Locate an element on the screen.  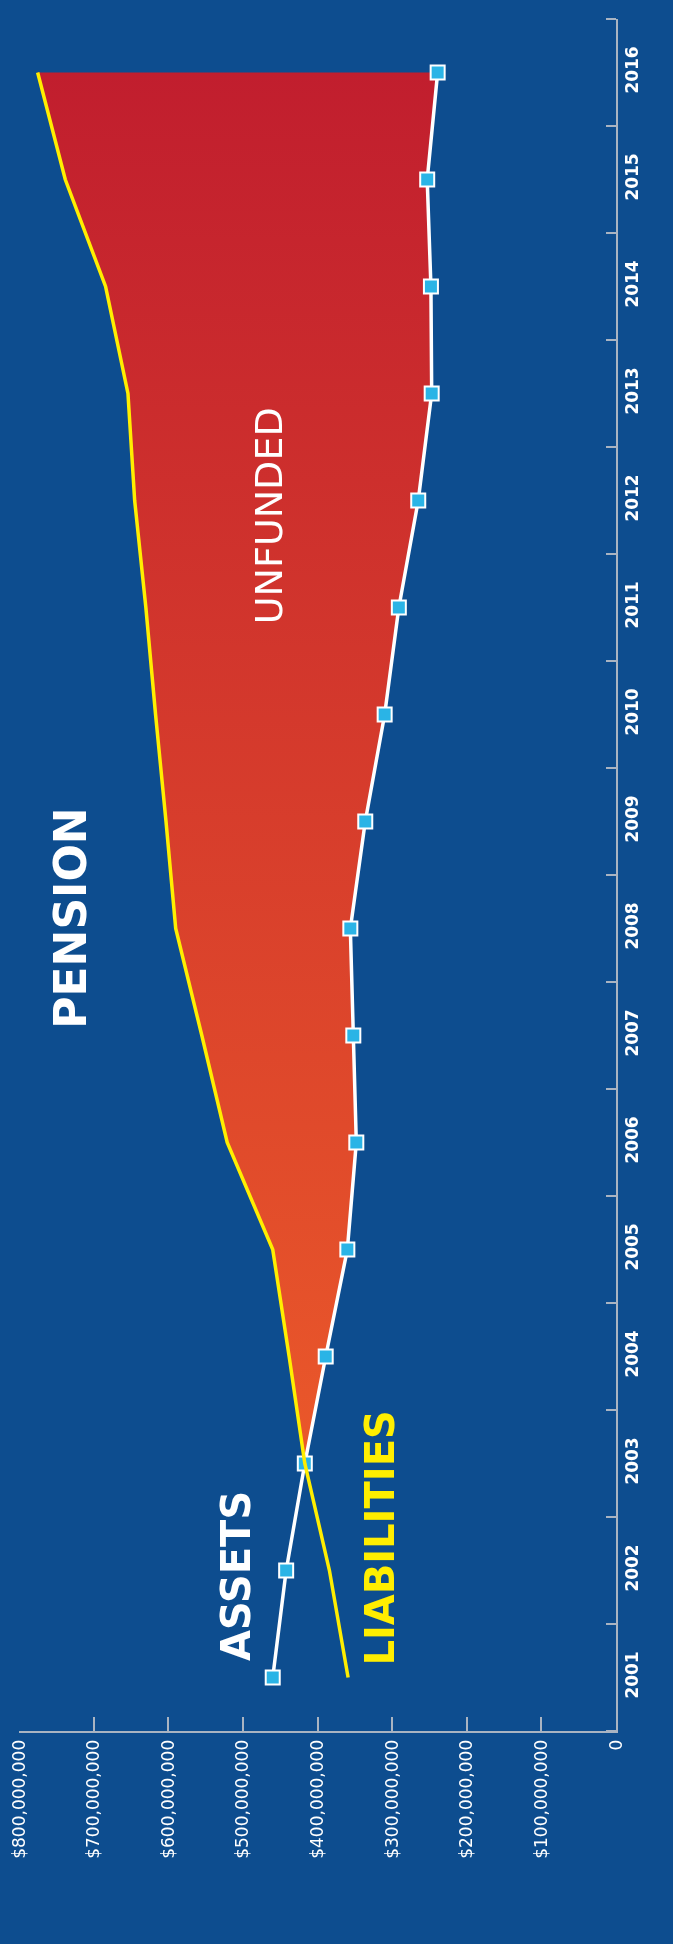
x-tick-label: 0 is located at coordinates (615, 1745).